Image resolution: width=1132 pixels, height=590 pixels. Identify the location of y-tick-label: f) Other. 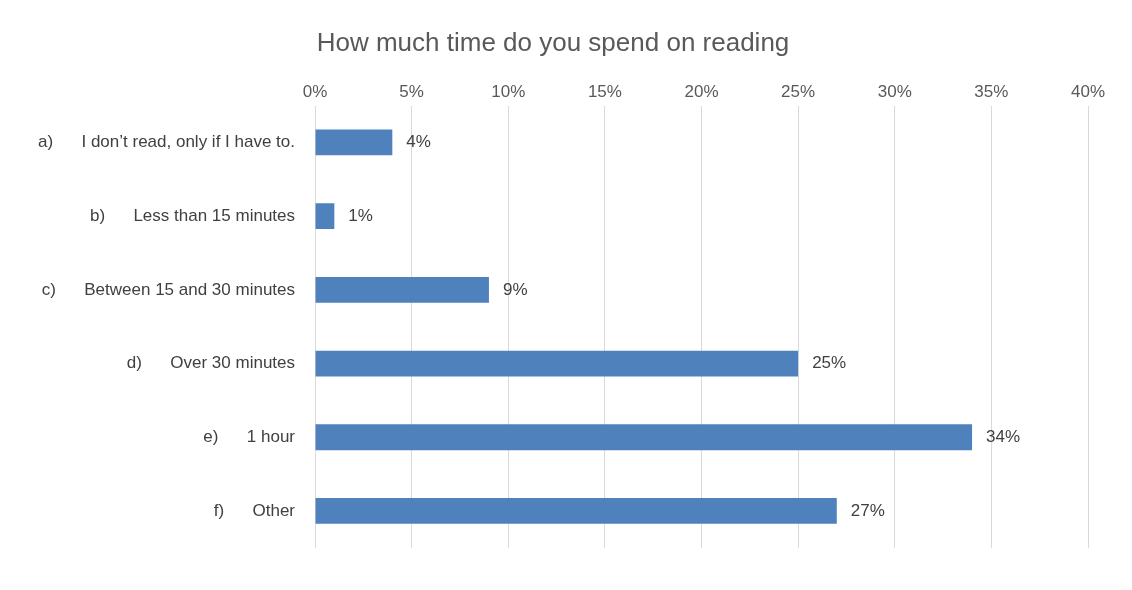
(254, 510).